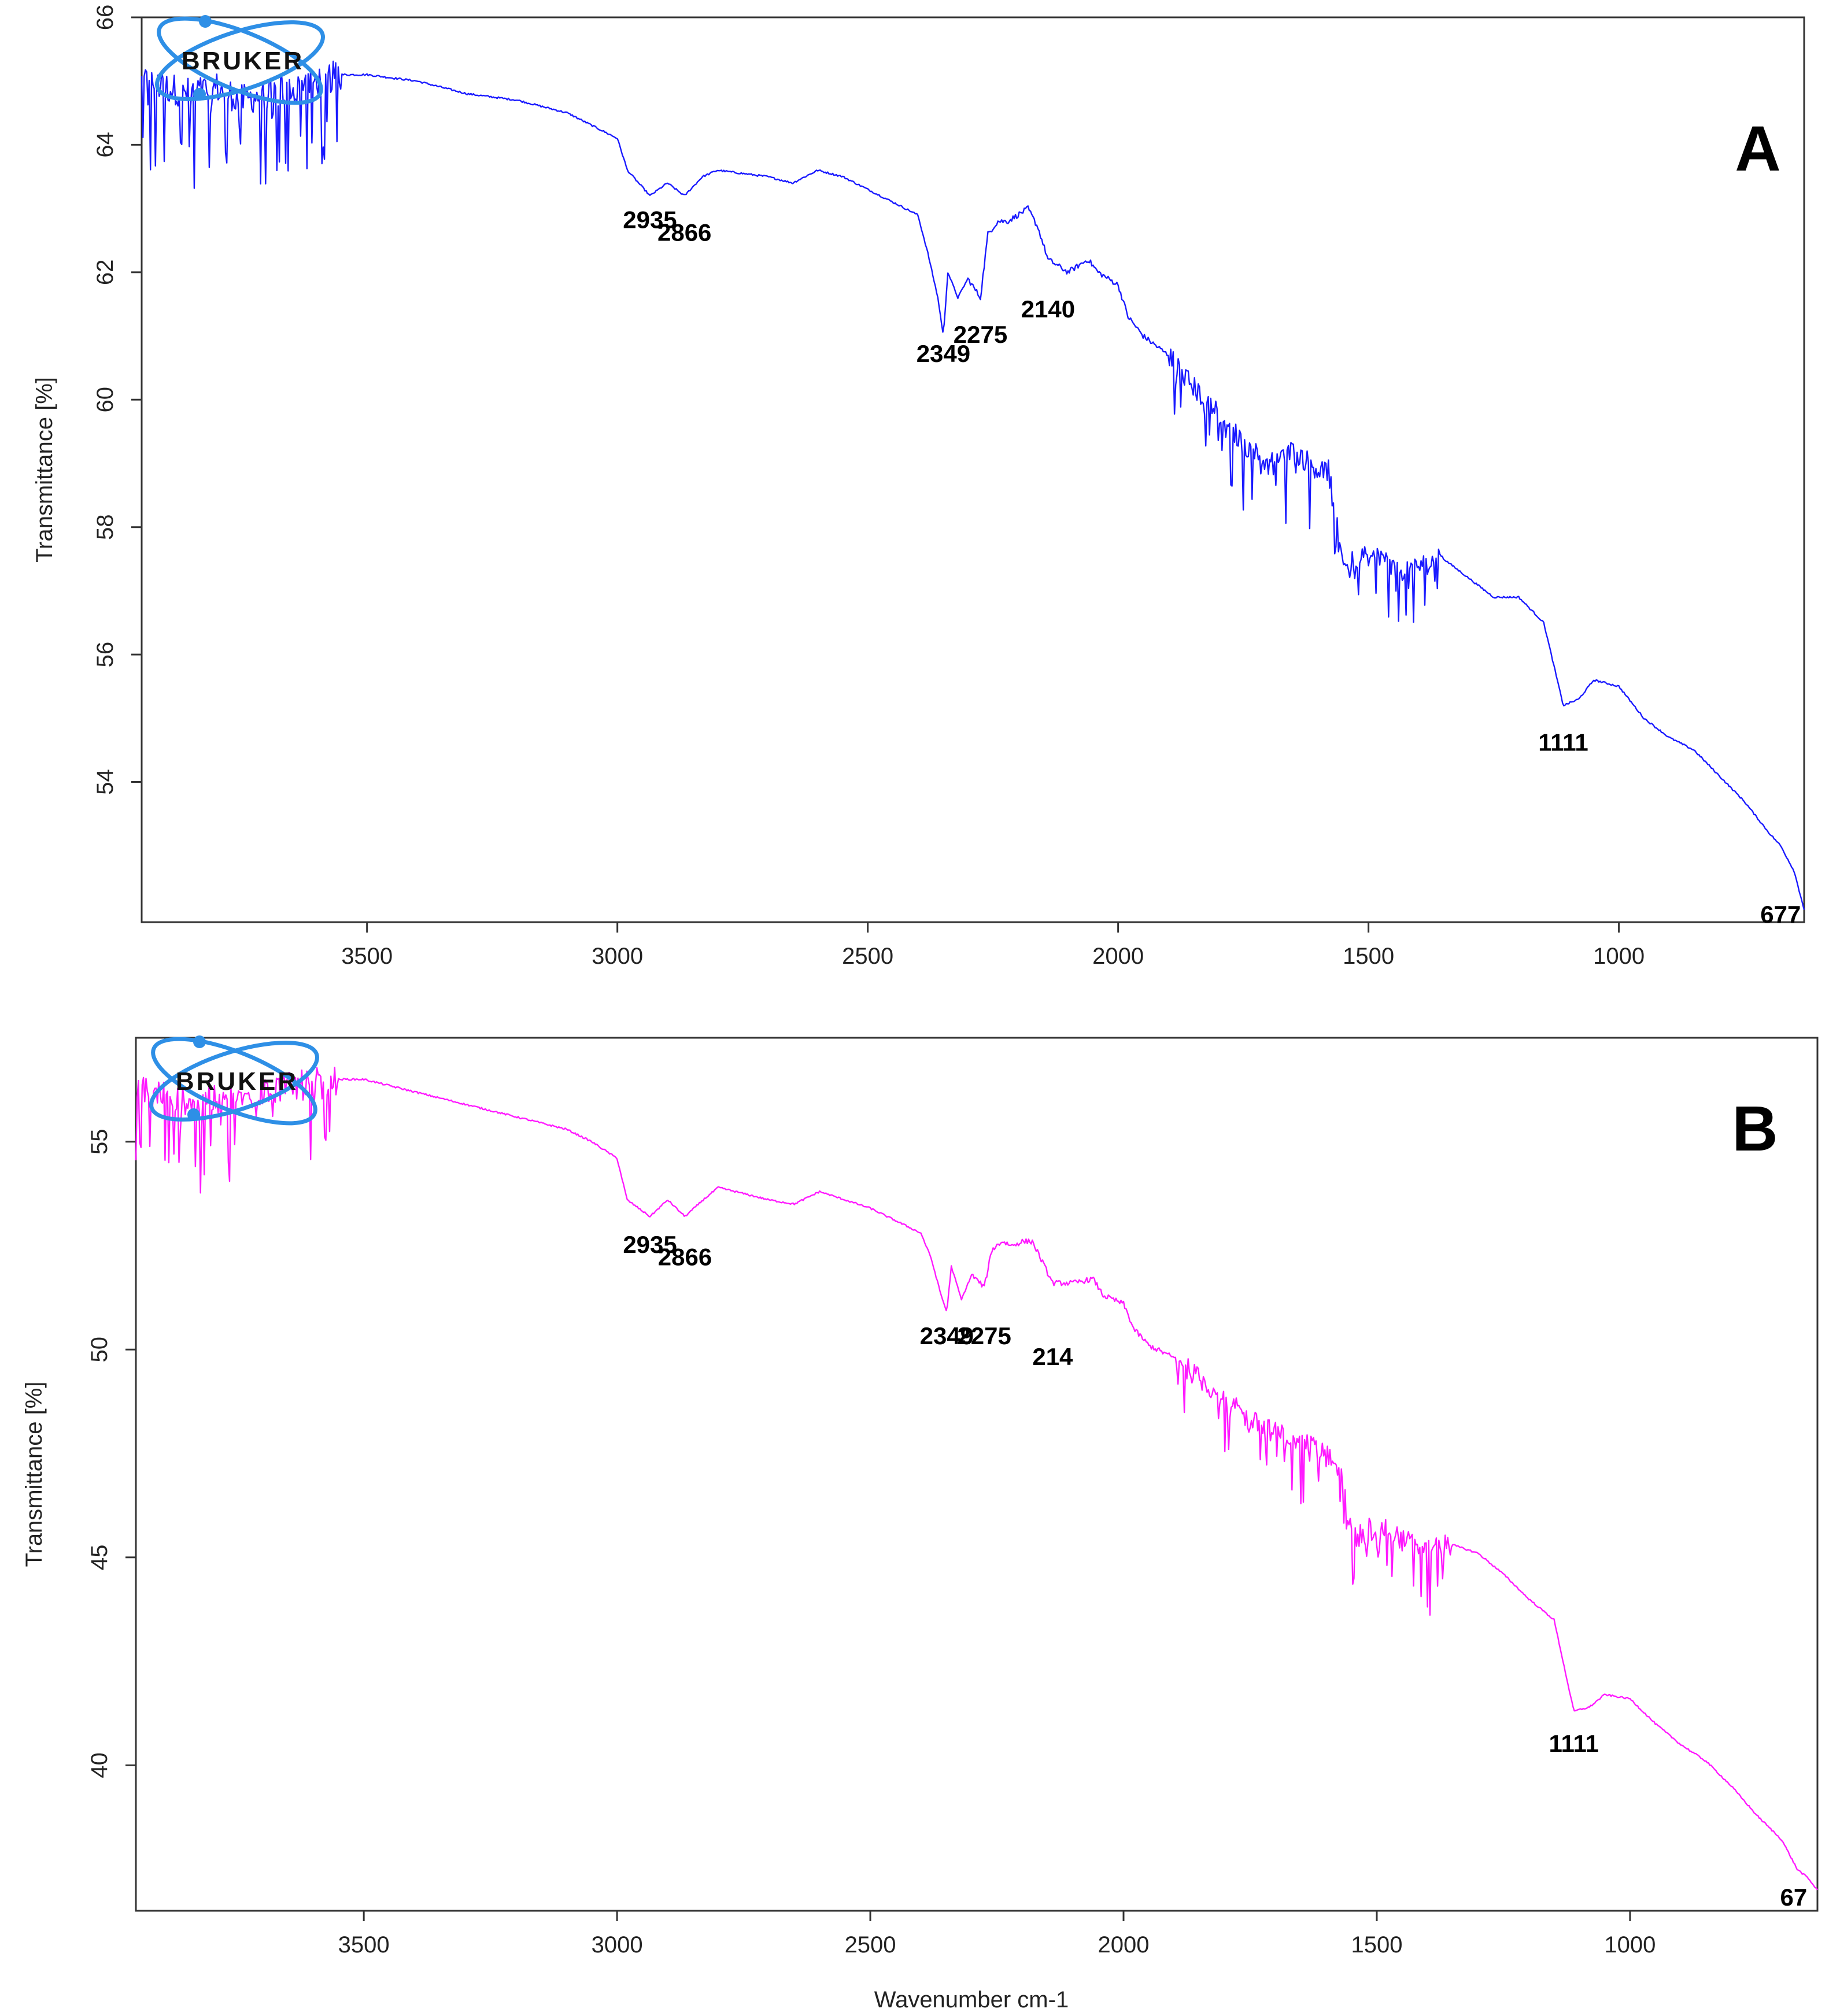 This screenshot has height=2016, width=1829. What do you see at coordinates (1780, 914) in the screenshot?
I see `peak-label: 677` at bounding box center [1780, 914].